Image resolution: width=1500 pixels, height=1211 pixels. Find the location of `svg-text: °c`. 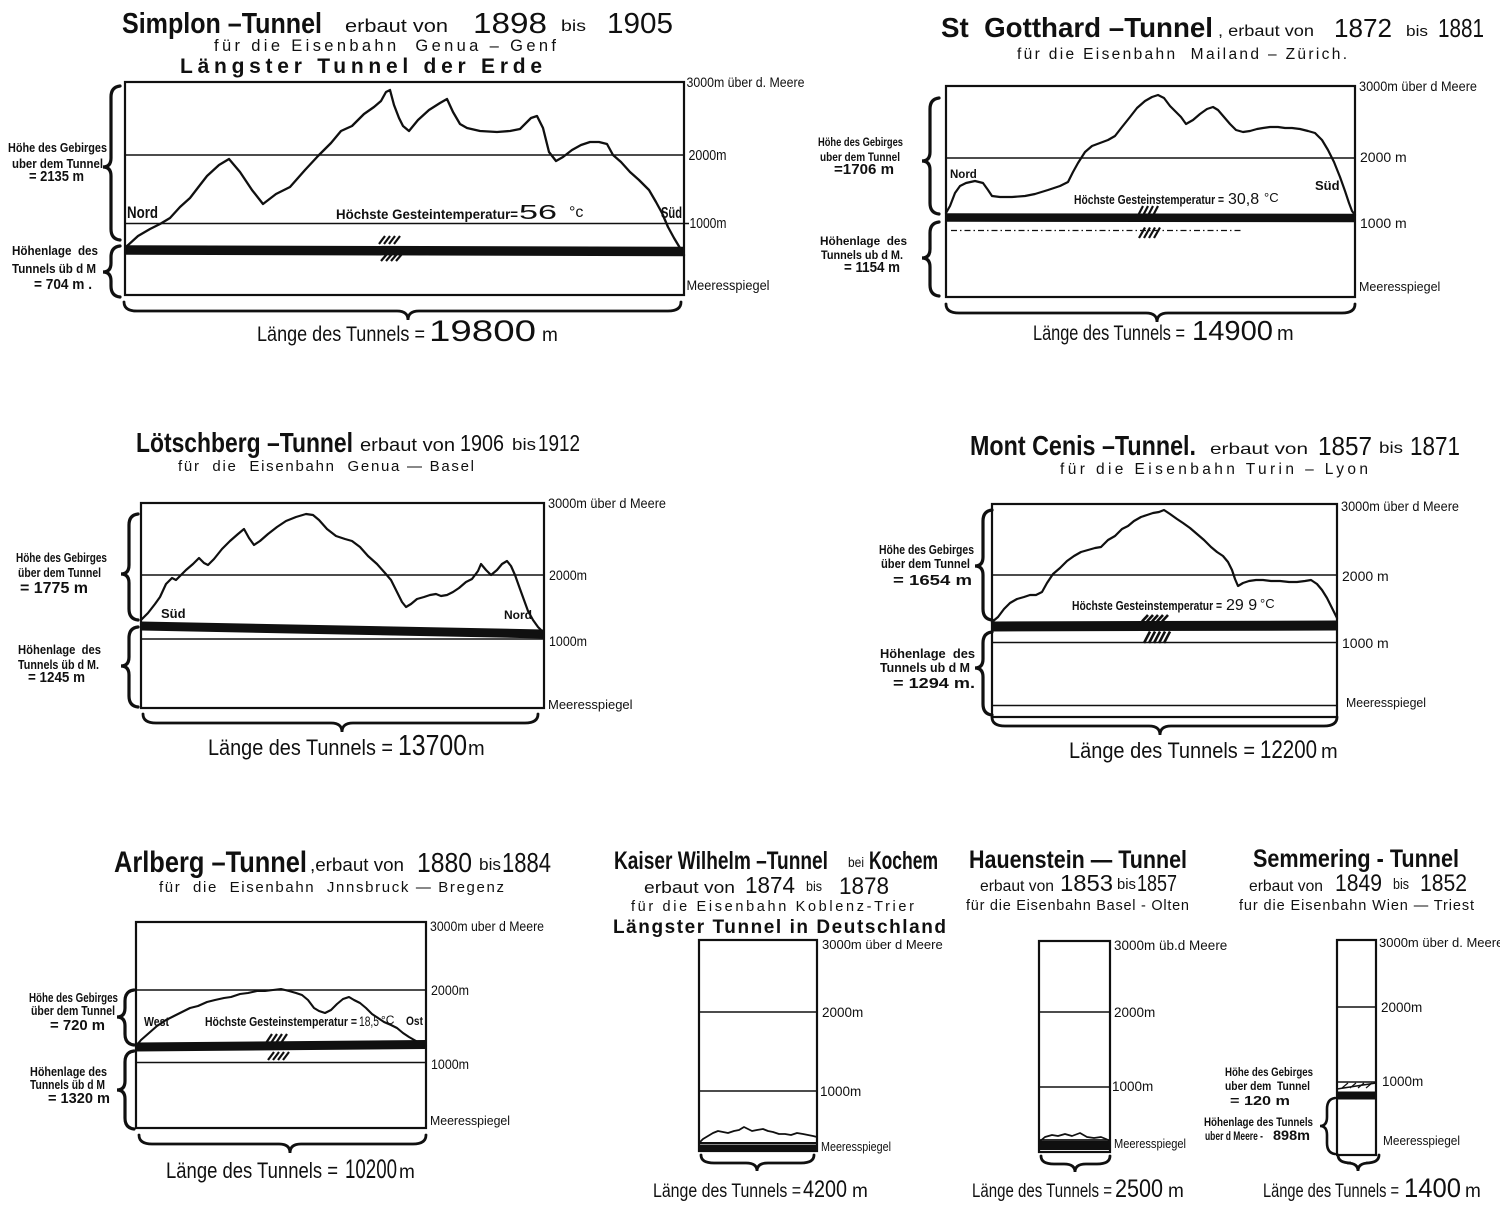

svg-text: °c is located at coordinates (576, 212).